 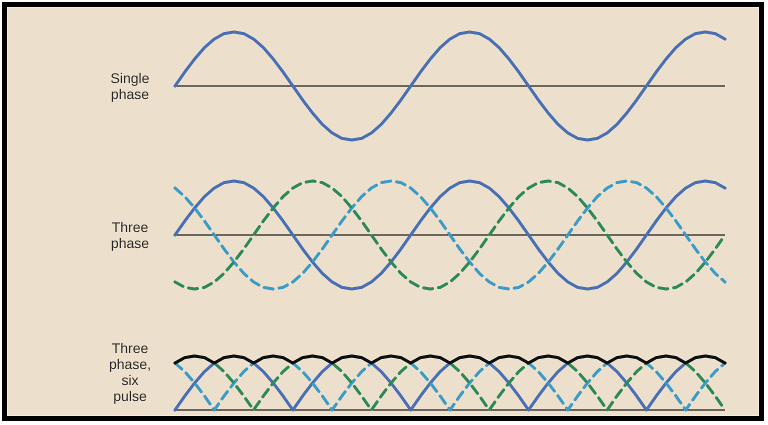 What do you see at coordinates (130, 235) in the screenshot?
I see `y-axis-title: Three phase` at bounding box center [130, 235].